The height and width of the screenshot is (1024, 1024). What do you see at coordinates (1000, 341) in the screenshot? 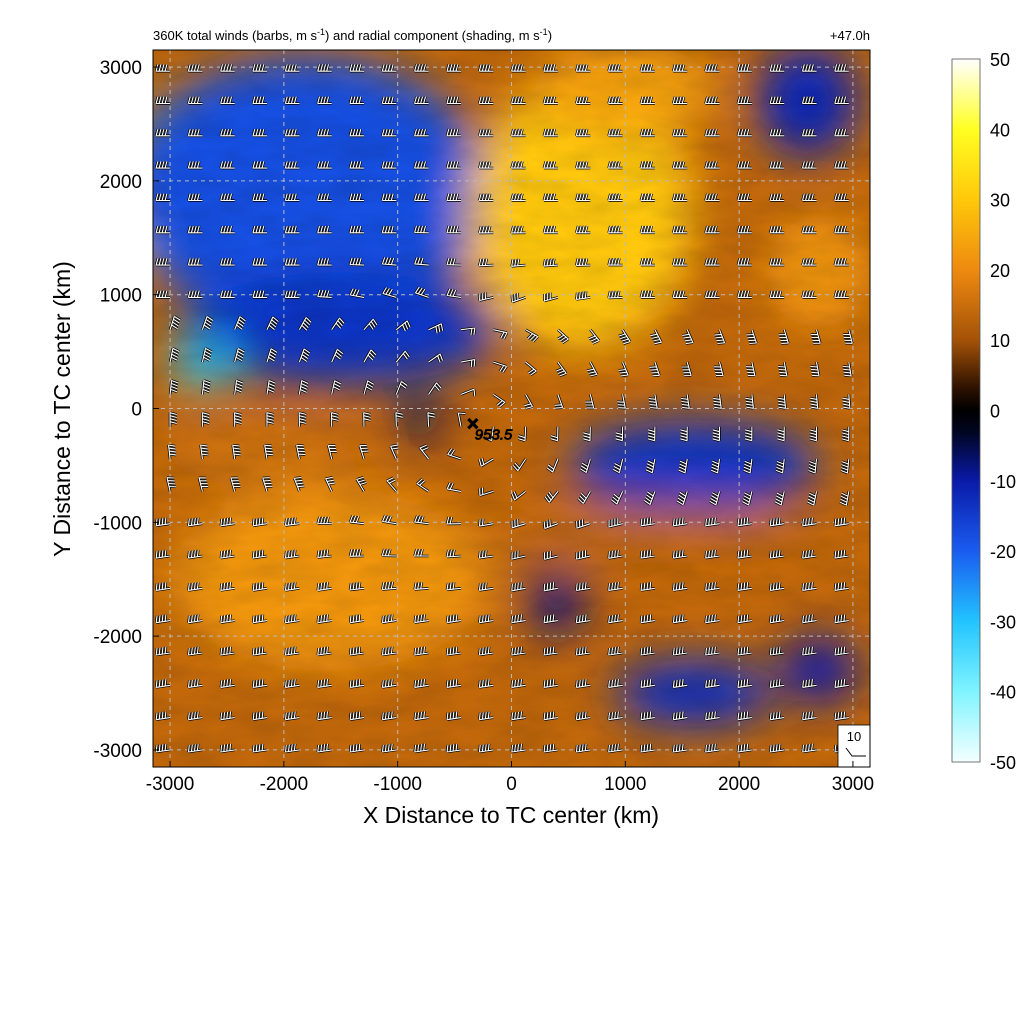
I see `colorbar-tick-label: 10` at bounding box center [1000, 341].